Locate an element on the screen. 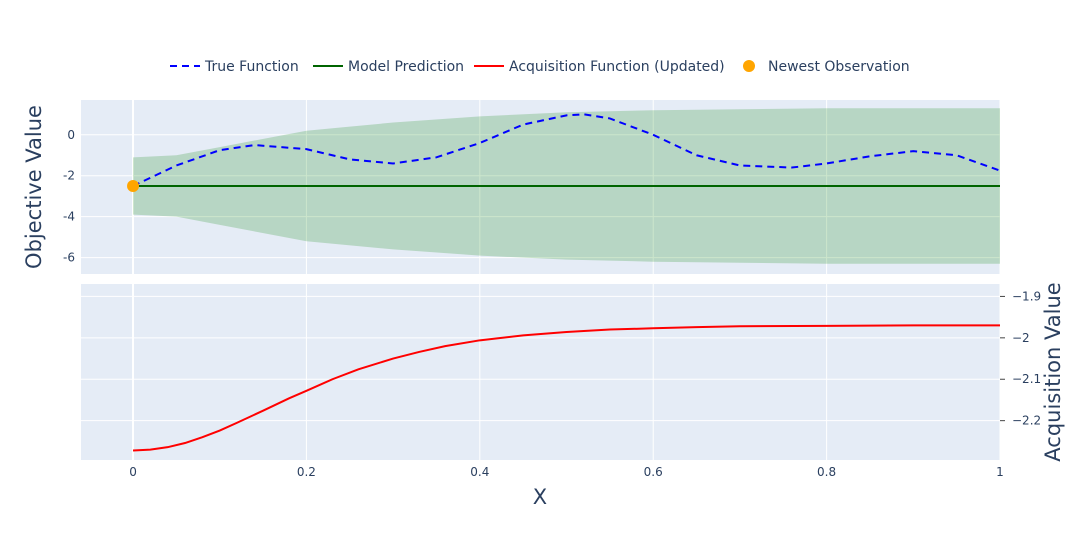  objective-y-tick-label: -6 is located at coordinates (69, 258).